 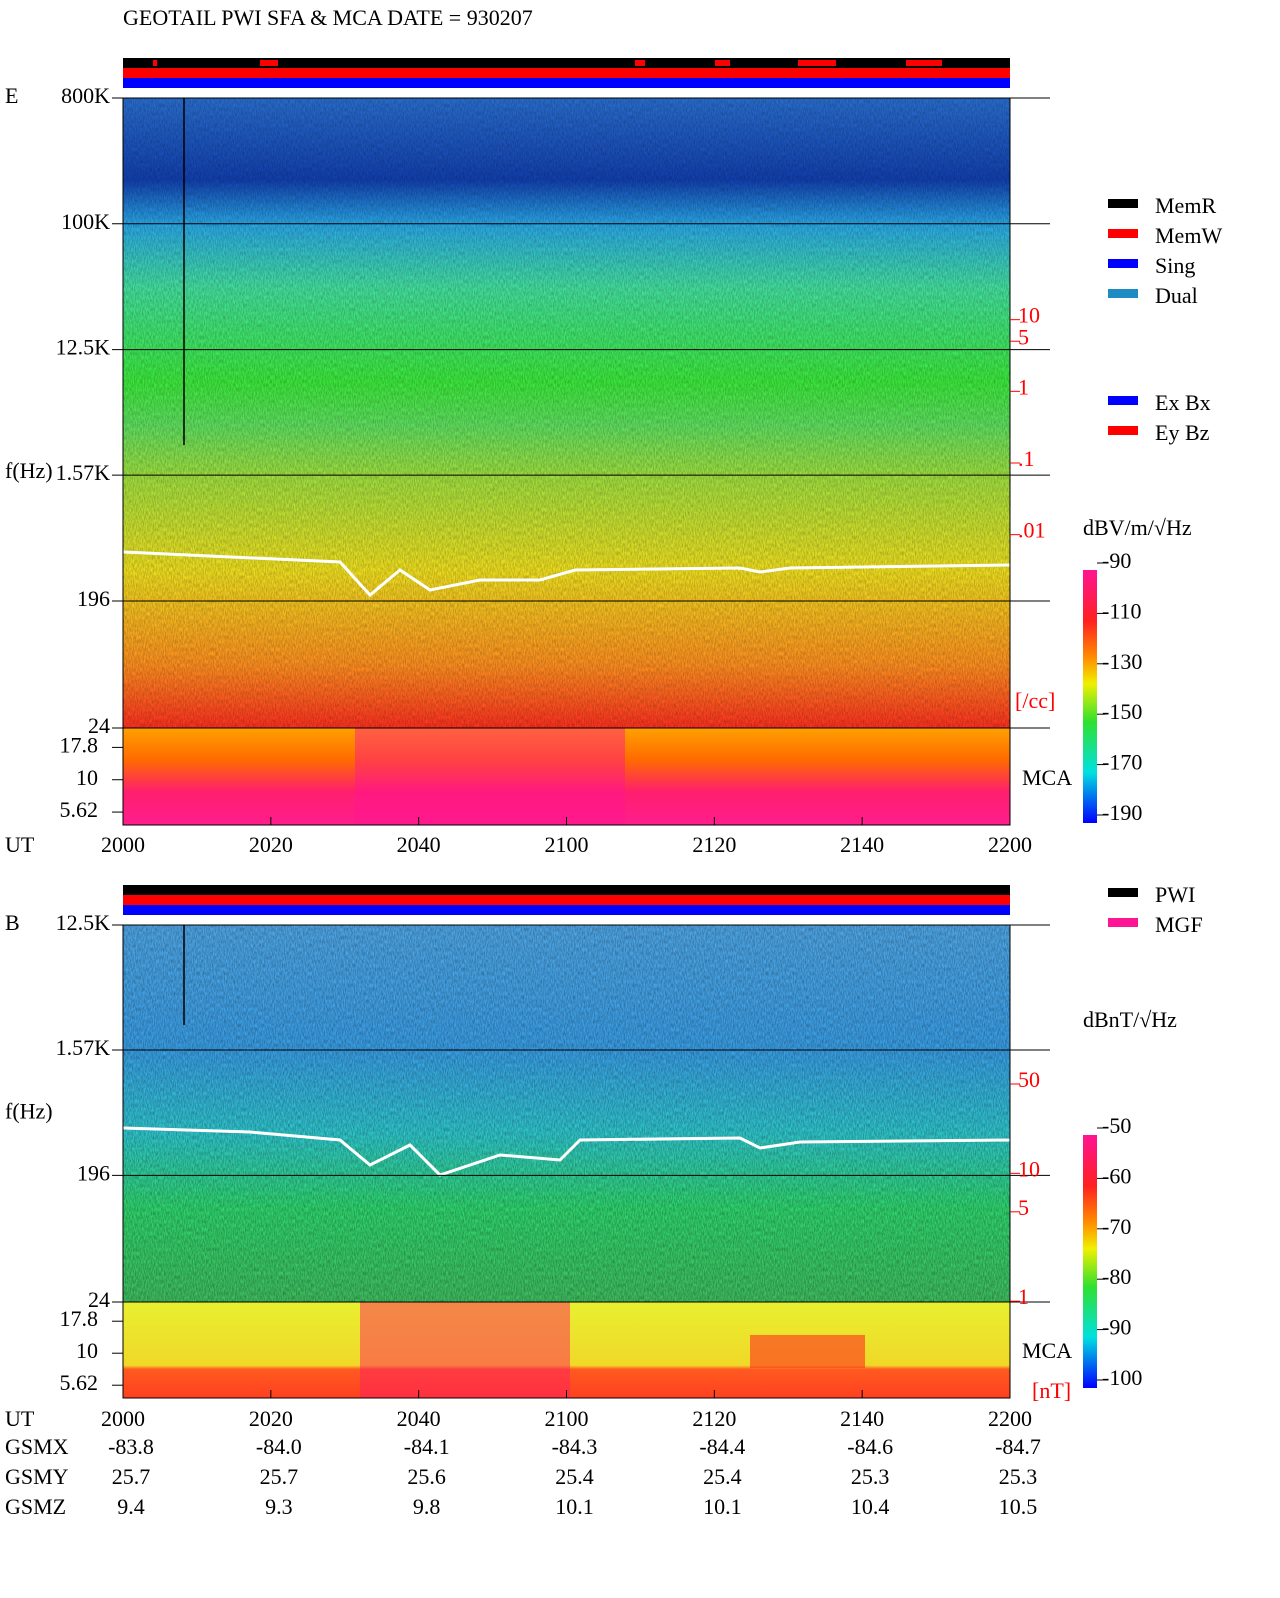 I want to click on colorbar-tick-label: -80, so click(x=1116, y=1276).